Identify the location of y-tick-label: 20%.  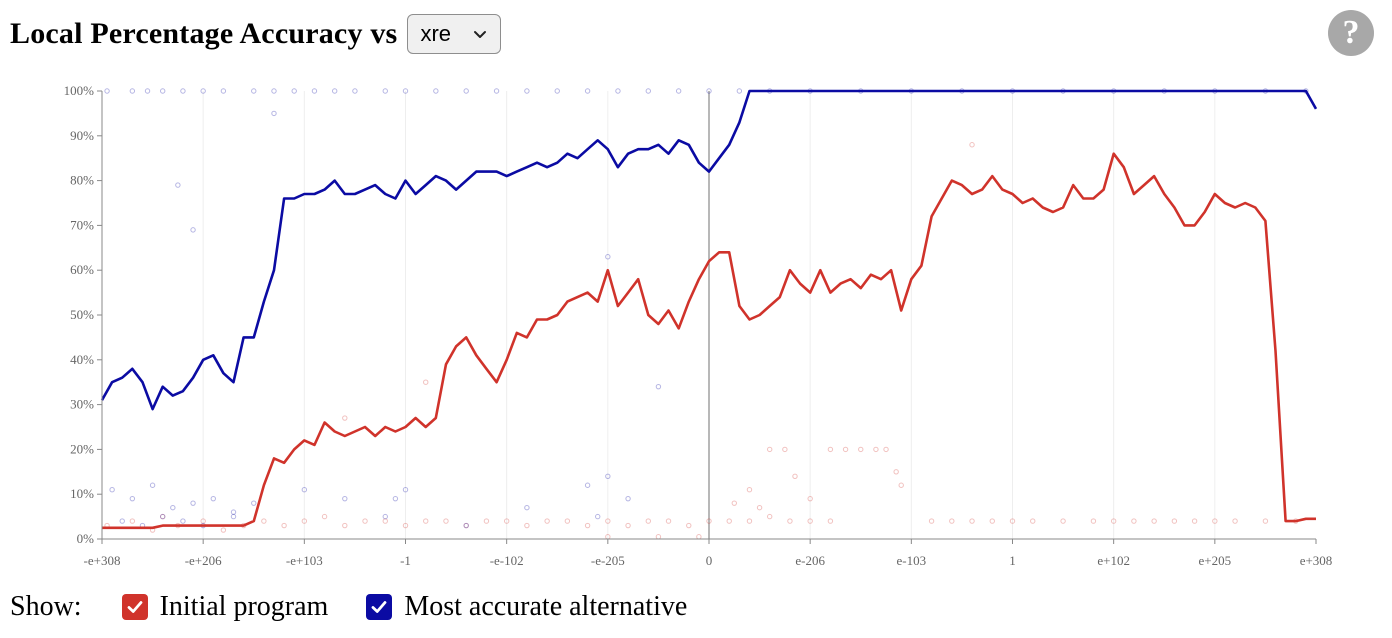
(82, 448).